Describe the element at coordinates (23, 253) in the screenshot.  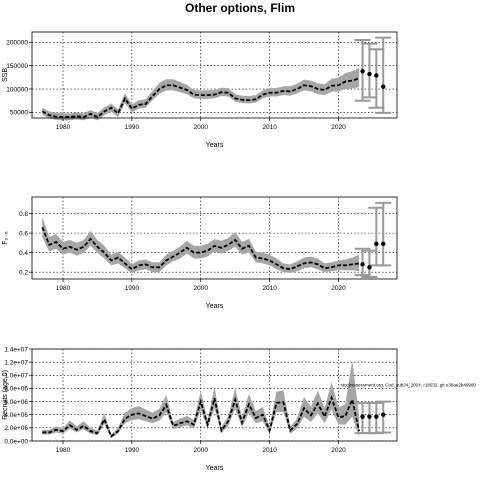
I see `y-tick-label: 0.4` at that location.